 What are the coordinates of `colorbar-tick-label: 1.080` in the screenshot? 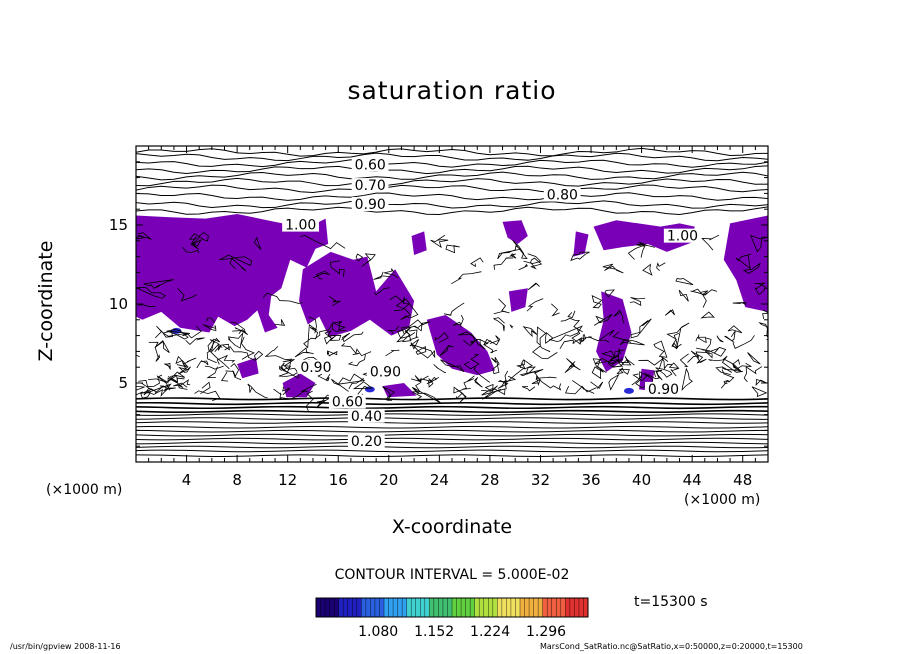 It's located at (378, 632).